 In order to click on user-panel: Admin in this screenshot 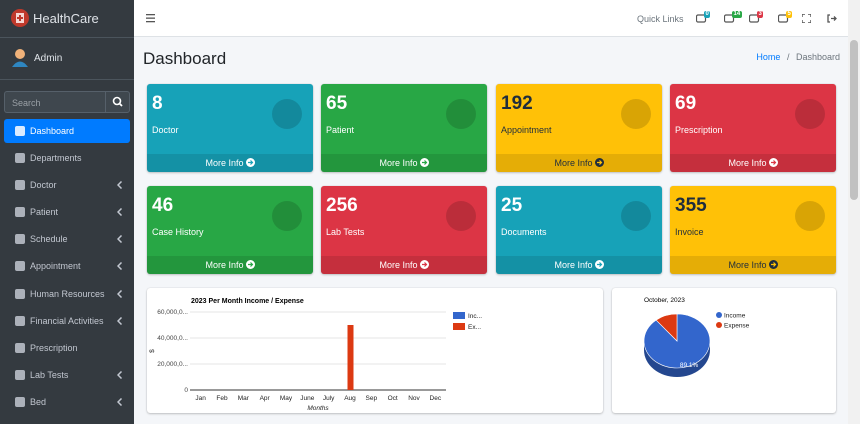, I will do `click(67, 59)`.